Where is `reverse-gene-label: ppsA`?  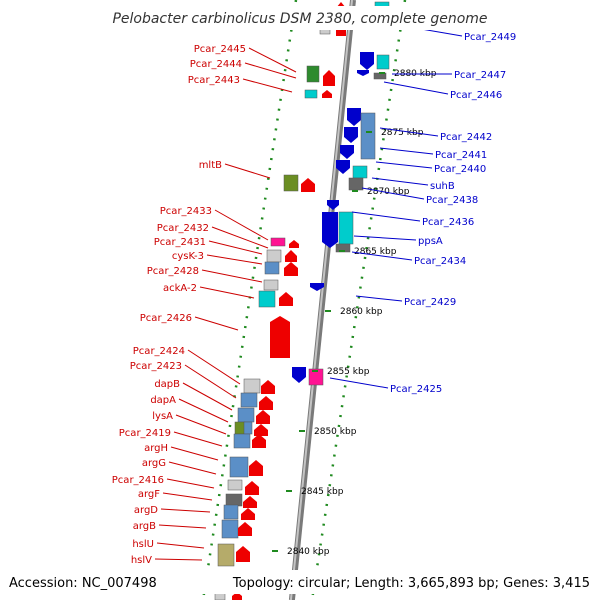
reverse-gene-label: ppsA is located at coordinates (430, 241).